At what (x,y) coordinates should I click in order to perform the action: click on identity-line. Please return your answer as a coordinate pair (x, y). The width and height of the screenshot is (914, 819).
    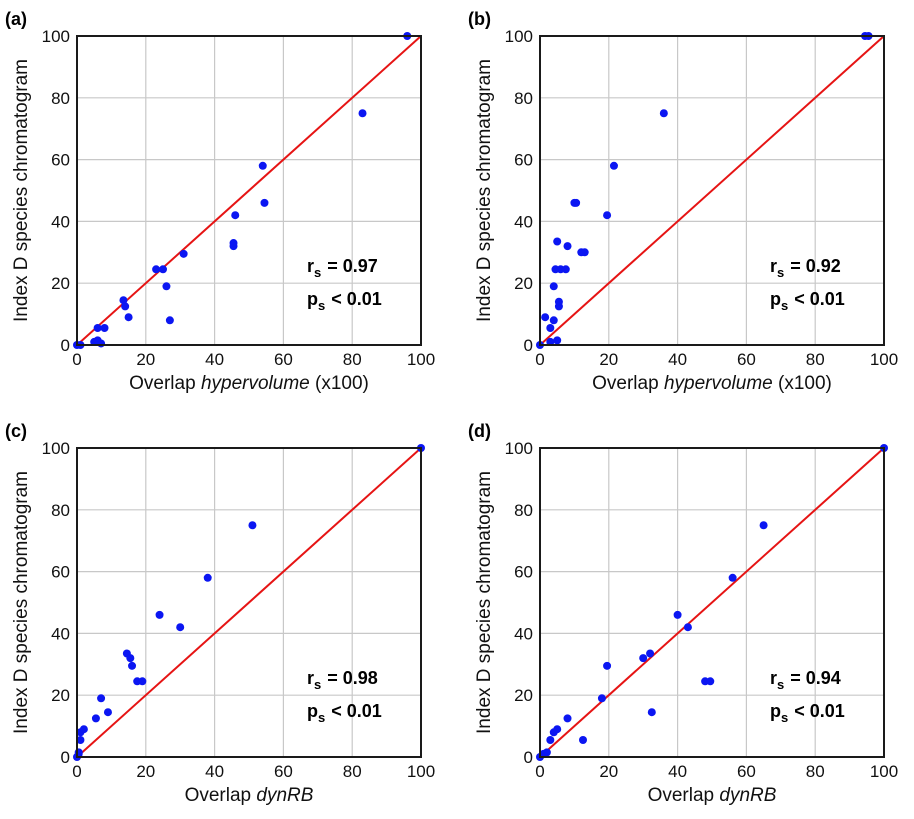
    Looking at the image, I should click on (249, 190).